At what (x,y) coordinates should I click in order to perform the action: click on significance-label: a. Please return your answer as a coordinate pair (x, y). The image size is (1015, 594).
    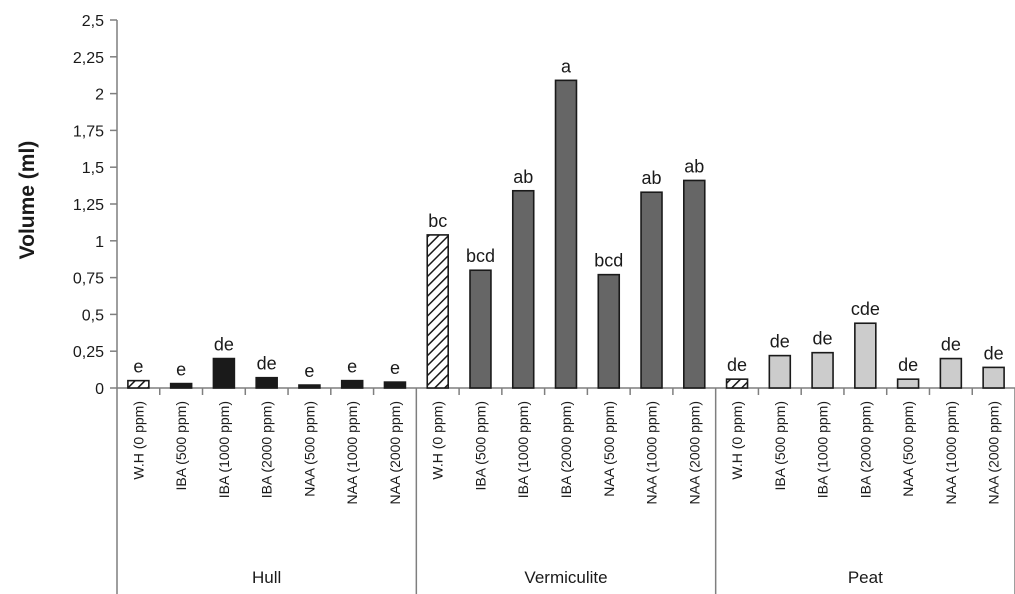
    Looking at the image, I should click on (566, 66).